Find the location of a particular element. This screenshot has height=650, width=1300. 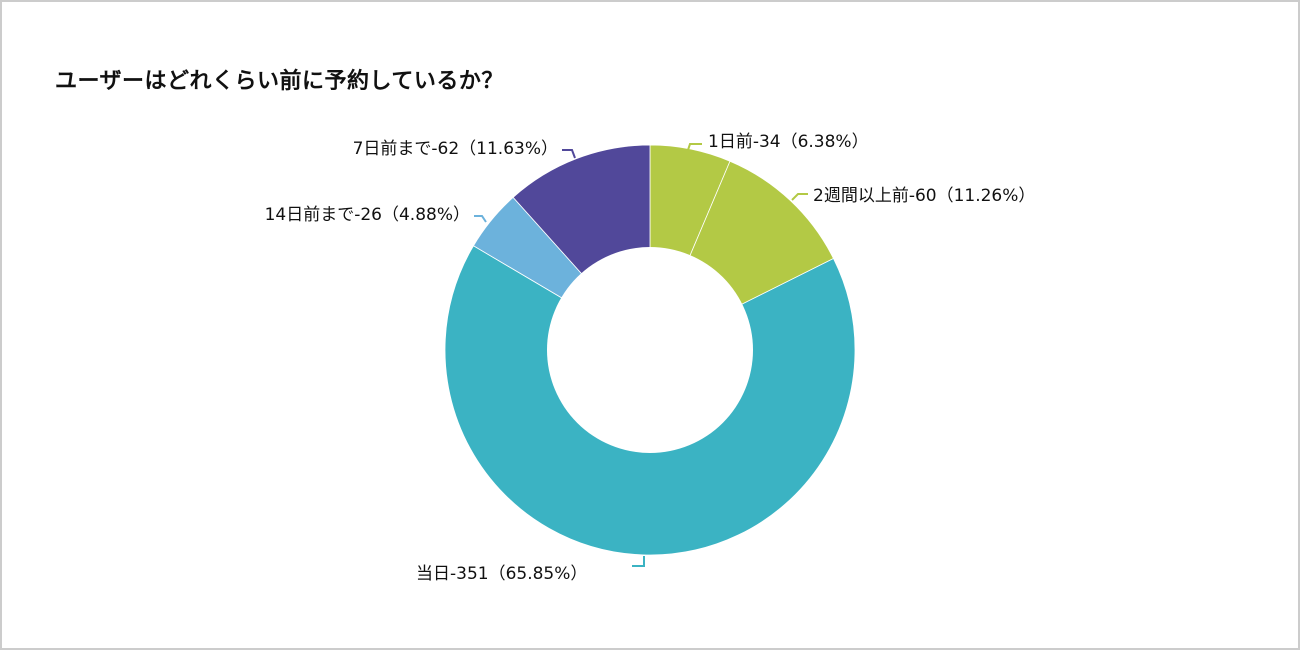

chart-title: ユーザーはどれくらい前に予約しているか？ is located at coordinates (279, 81).